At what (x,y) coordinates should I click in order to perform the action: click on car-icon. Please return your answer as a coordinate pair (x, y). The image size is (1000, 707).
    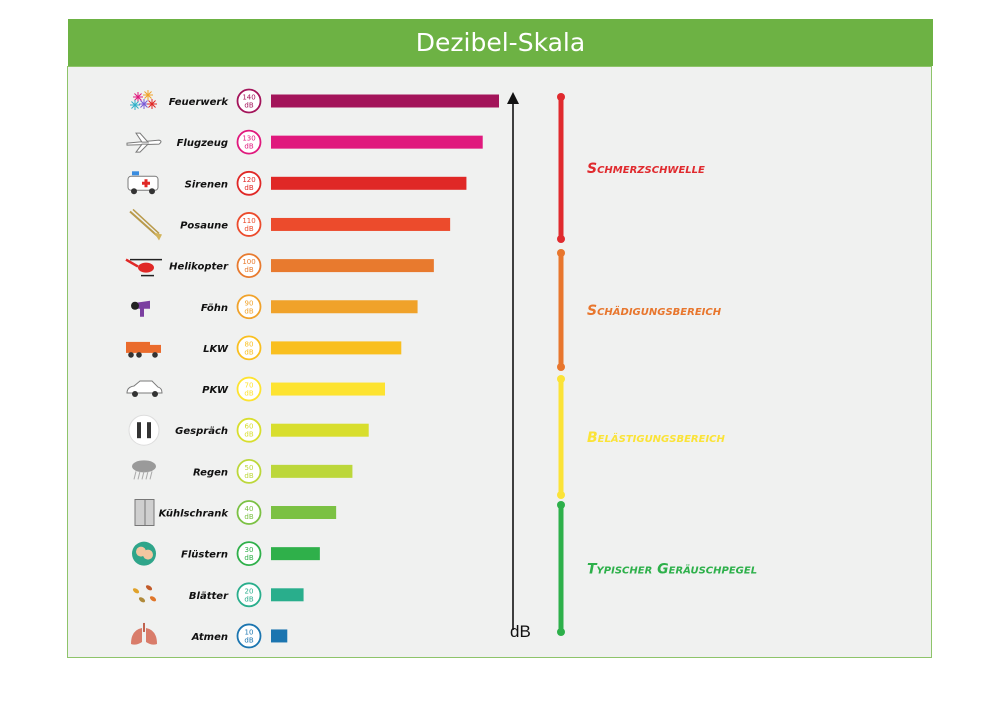
    Looking at the image, I should click on (144, 389).